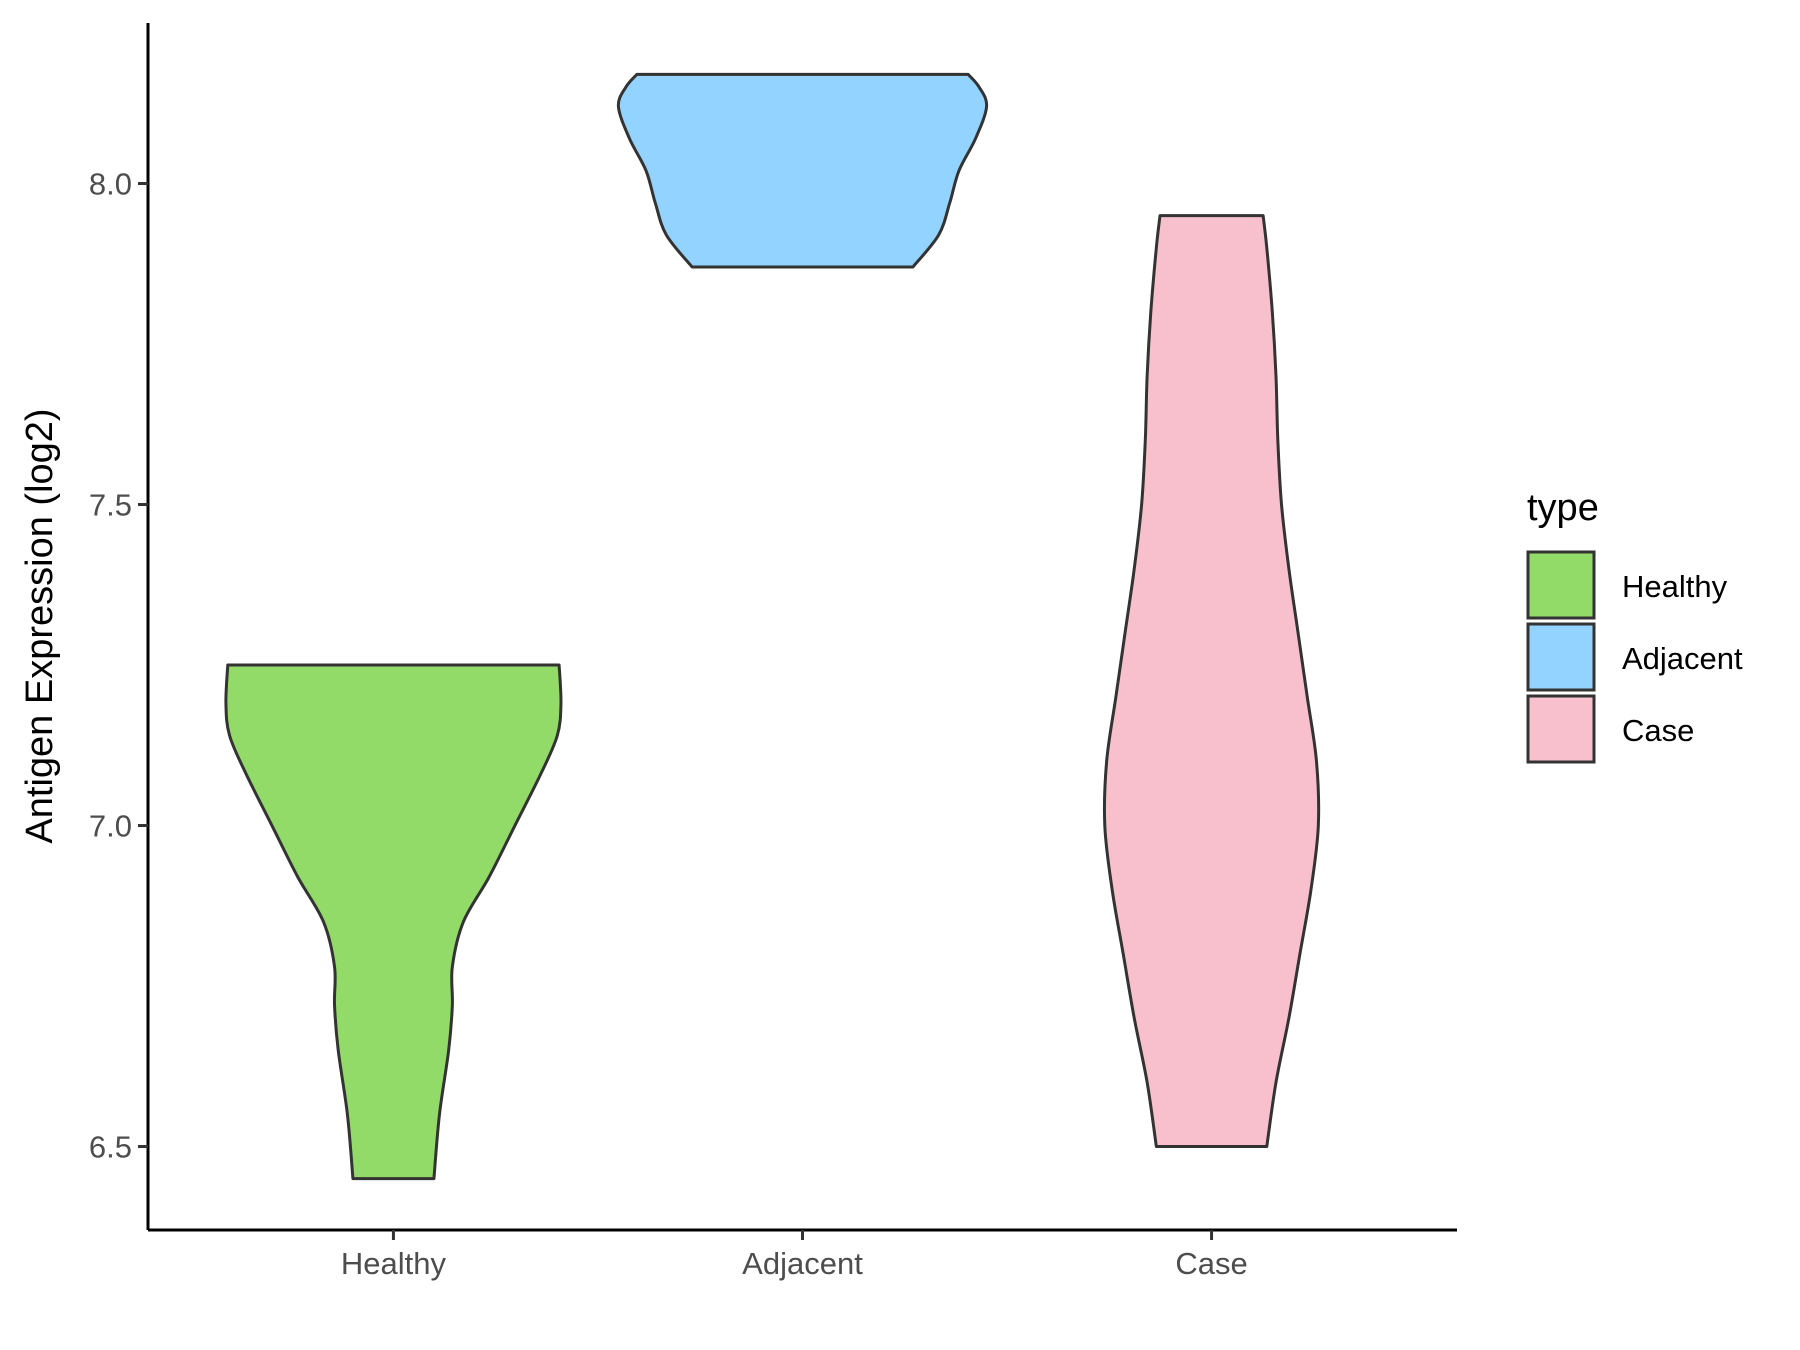 The image size is (1800, 1350). What do you see at coordinates (110, 184) in the screenshot?
I see `y-tick-label: 8.0` at bounding box center [110, 184].